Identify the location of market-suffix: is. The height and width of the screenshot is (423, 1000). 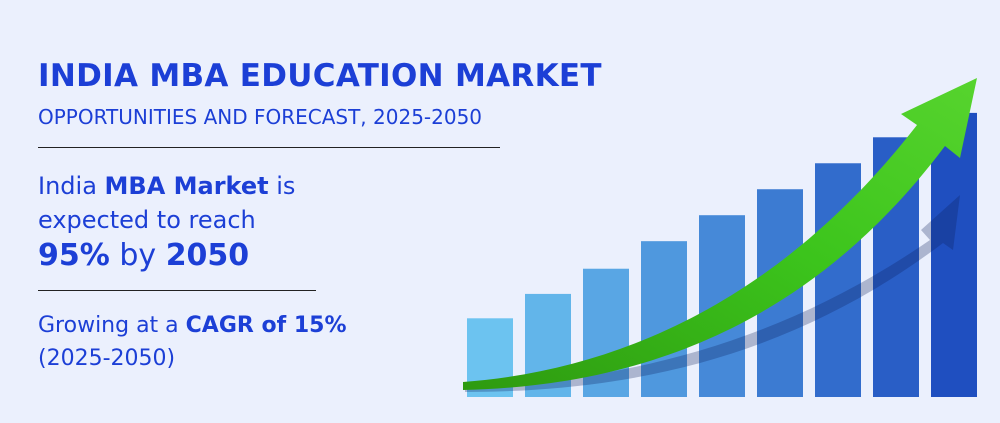
(282, 186).